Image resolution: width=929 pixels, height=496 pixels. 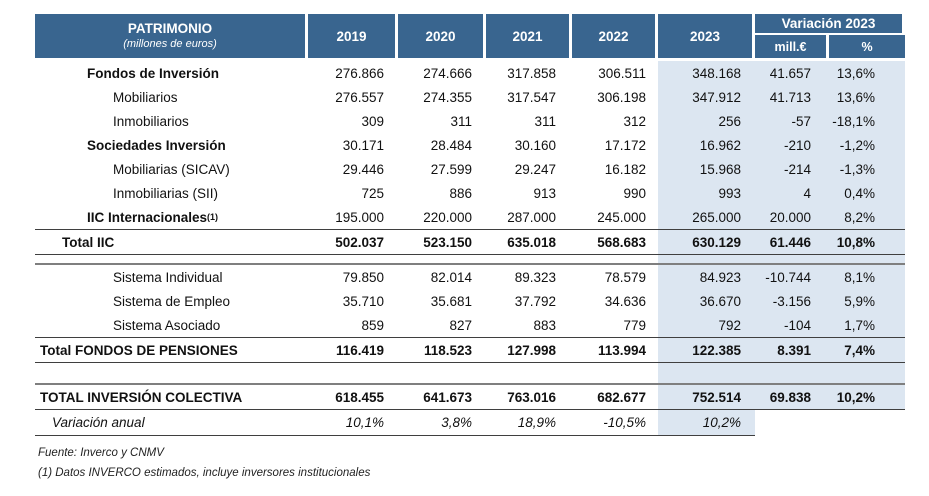 I want to click on cell-2020: 27.599, so click(x=451, y=169).